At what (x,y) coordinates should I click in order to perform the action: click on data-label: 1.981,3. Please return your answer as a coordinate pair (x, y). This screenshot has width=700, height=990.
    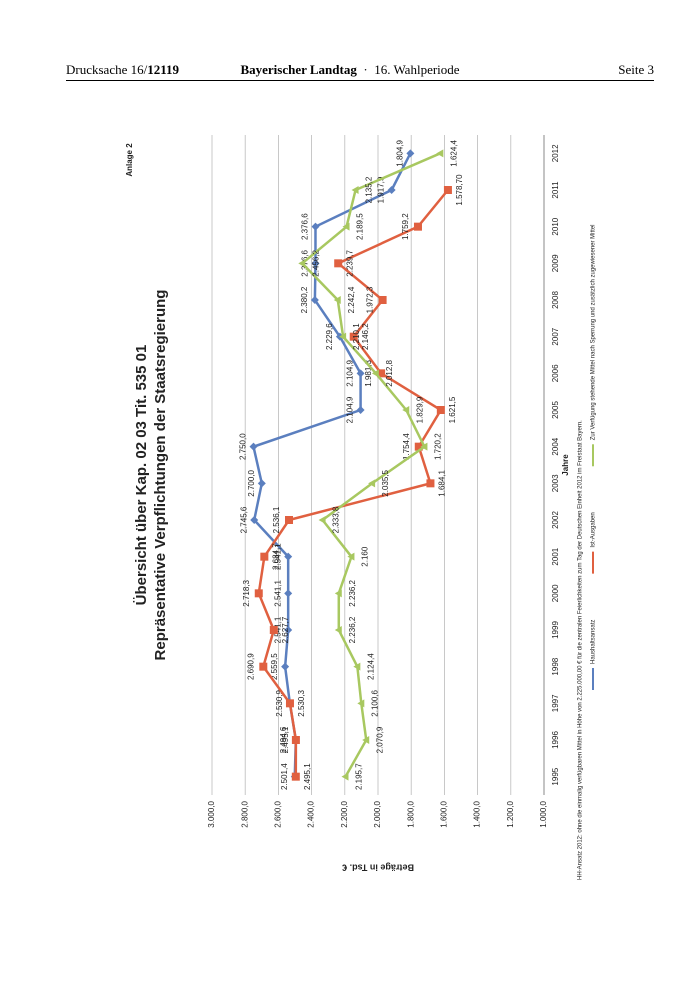
    Looking at the image, I should click on (368, 372).